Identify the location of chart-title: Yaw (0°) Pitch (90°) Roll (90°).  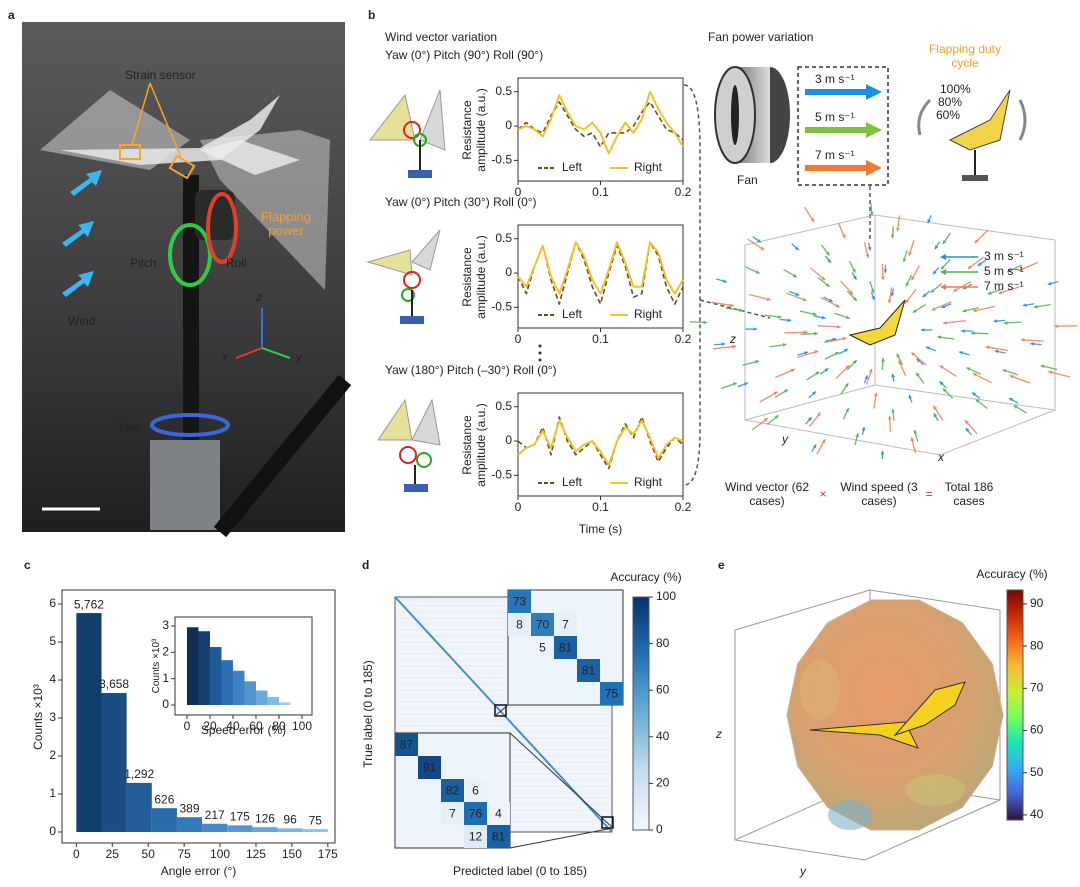
(464, 55).